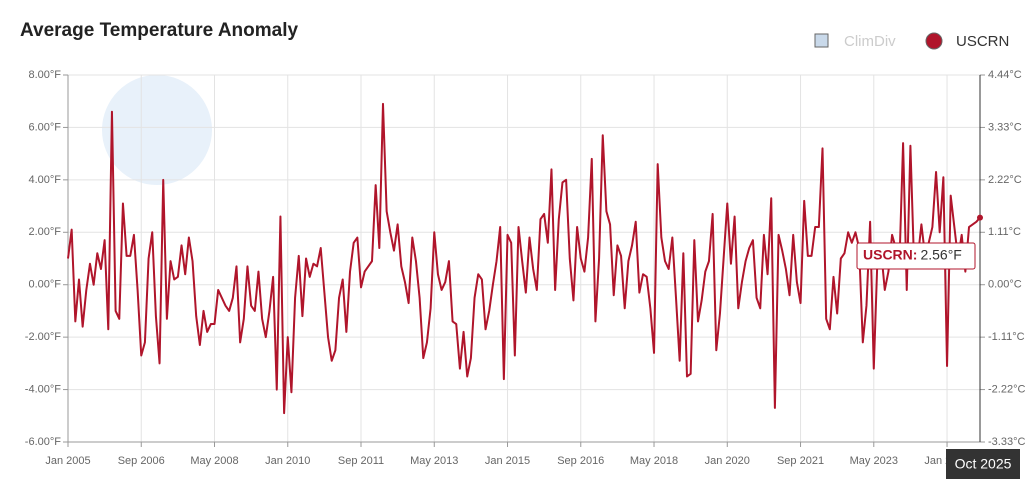 The width and height of the screenshot is (1033, 481). Describe the element at coordinates (911, 41) in the screenshot. I see `legend: ClimDiv USCRN` at that location.